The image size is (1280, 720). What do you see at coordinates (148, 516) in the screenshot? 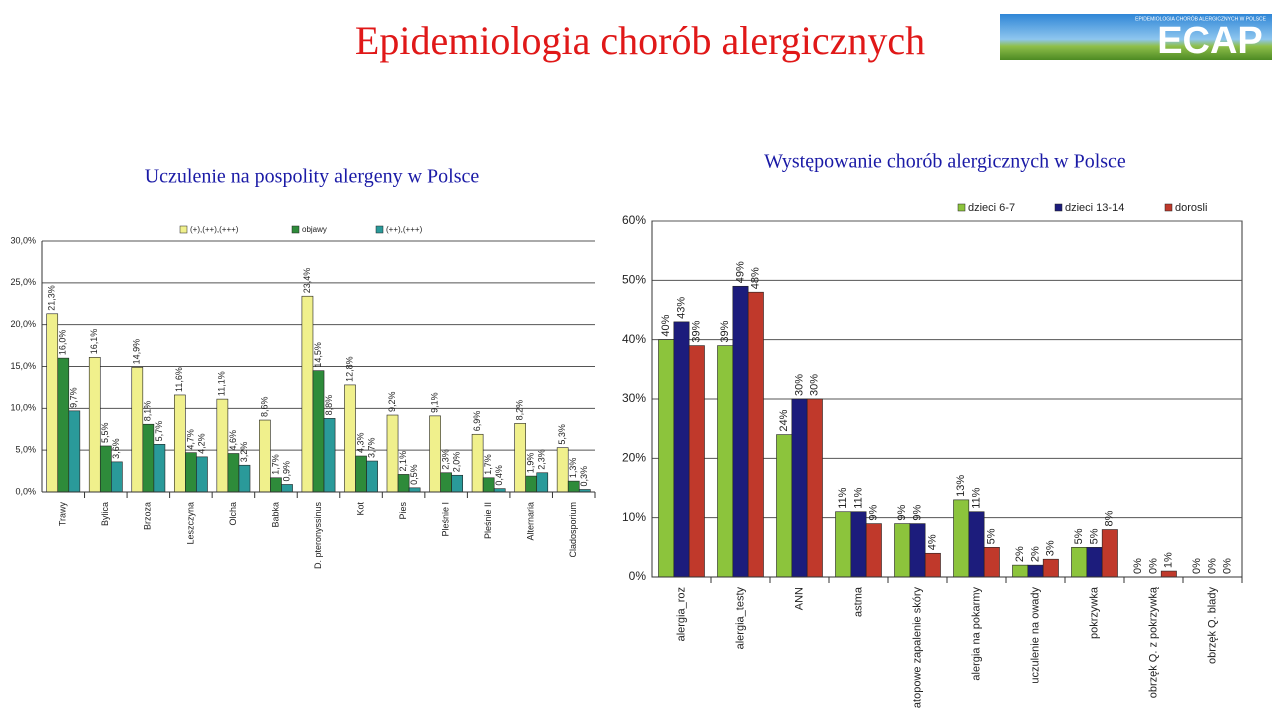
I see `x-tick-label: Brzoza` at bounding box center [148, 516].